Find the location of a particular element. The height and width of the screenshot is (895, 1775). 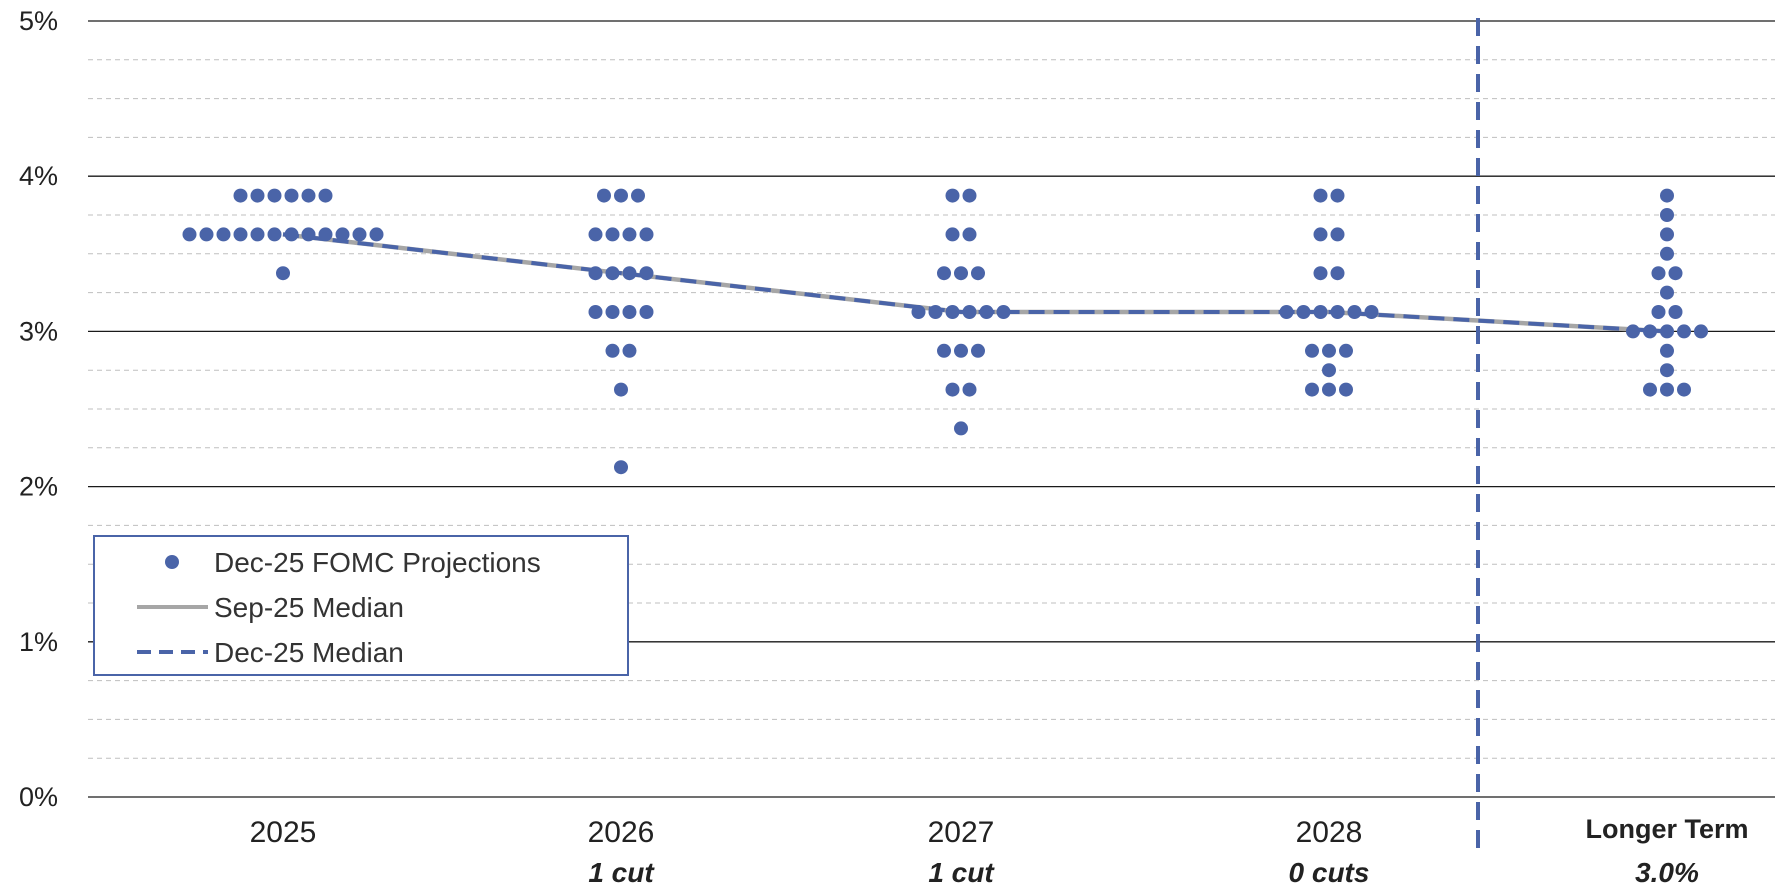

legend-dot-marker is located at coordinates (172, 562).